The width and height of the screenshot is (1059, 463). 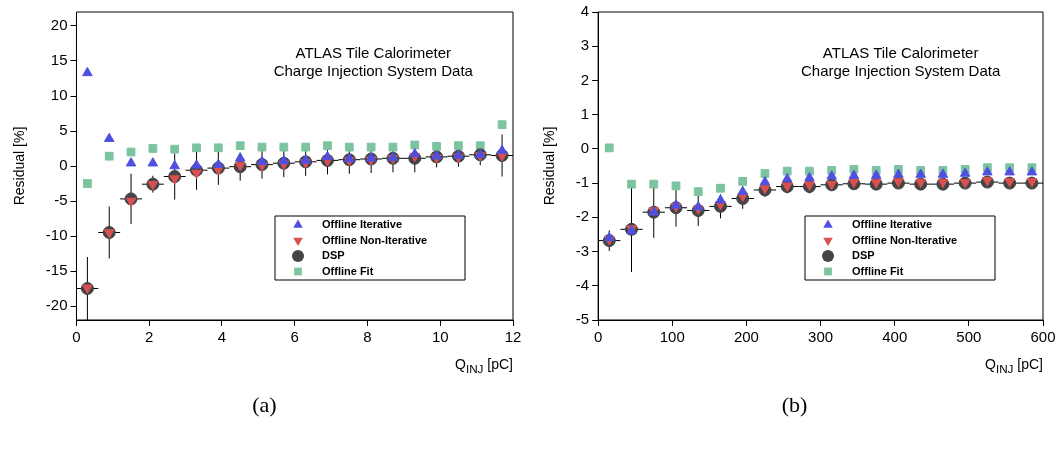 I want to click on y-tick-label: -1, so click(x=582, y=182).